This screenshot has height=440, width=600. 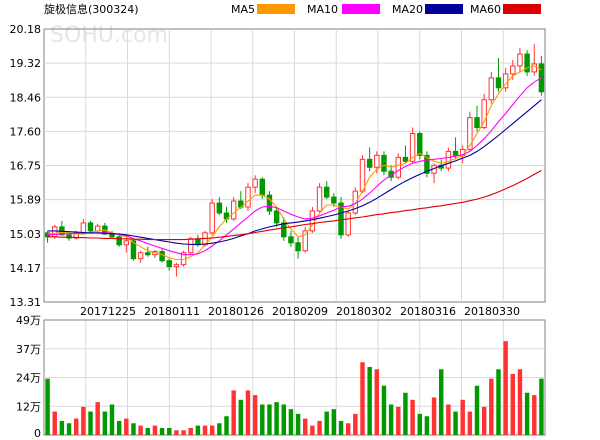 I want to click on legend-ma10-swatch, so click(x=361, y=9).